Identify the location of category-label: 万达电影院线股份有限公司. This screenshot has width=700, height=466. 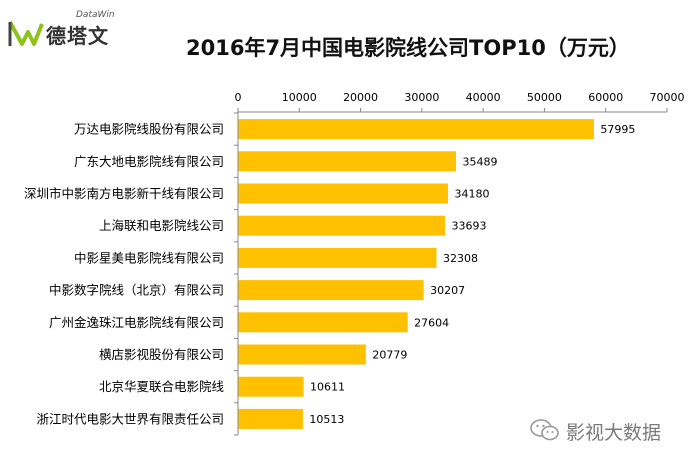
(149, 129).